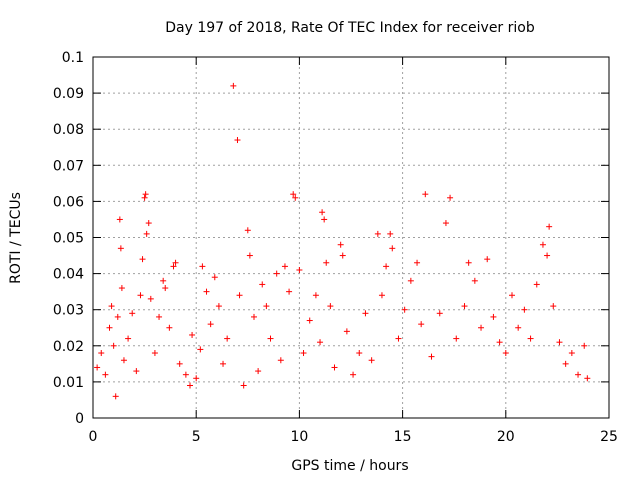  What do you see at coordinates (79, 419) in the screenshot?
I see `y-tick-label: 0` at bounding box center [79, 419].